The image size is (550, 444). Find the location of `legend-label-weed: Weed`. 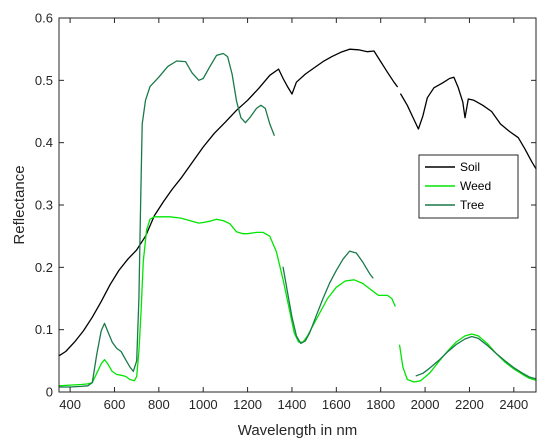

legend-label-weed: Weed is located at coordinates (475, 186).